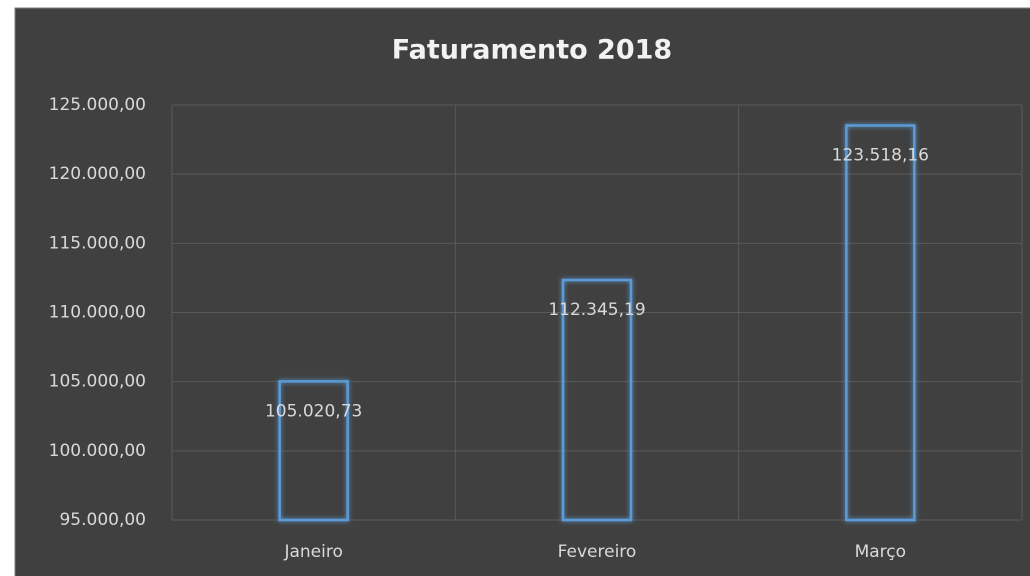 This screenshot has height=576, width=1030. I want to click on x-tick-label: Março, so click(880, 552).